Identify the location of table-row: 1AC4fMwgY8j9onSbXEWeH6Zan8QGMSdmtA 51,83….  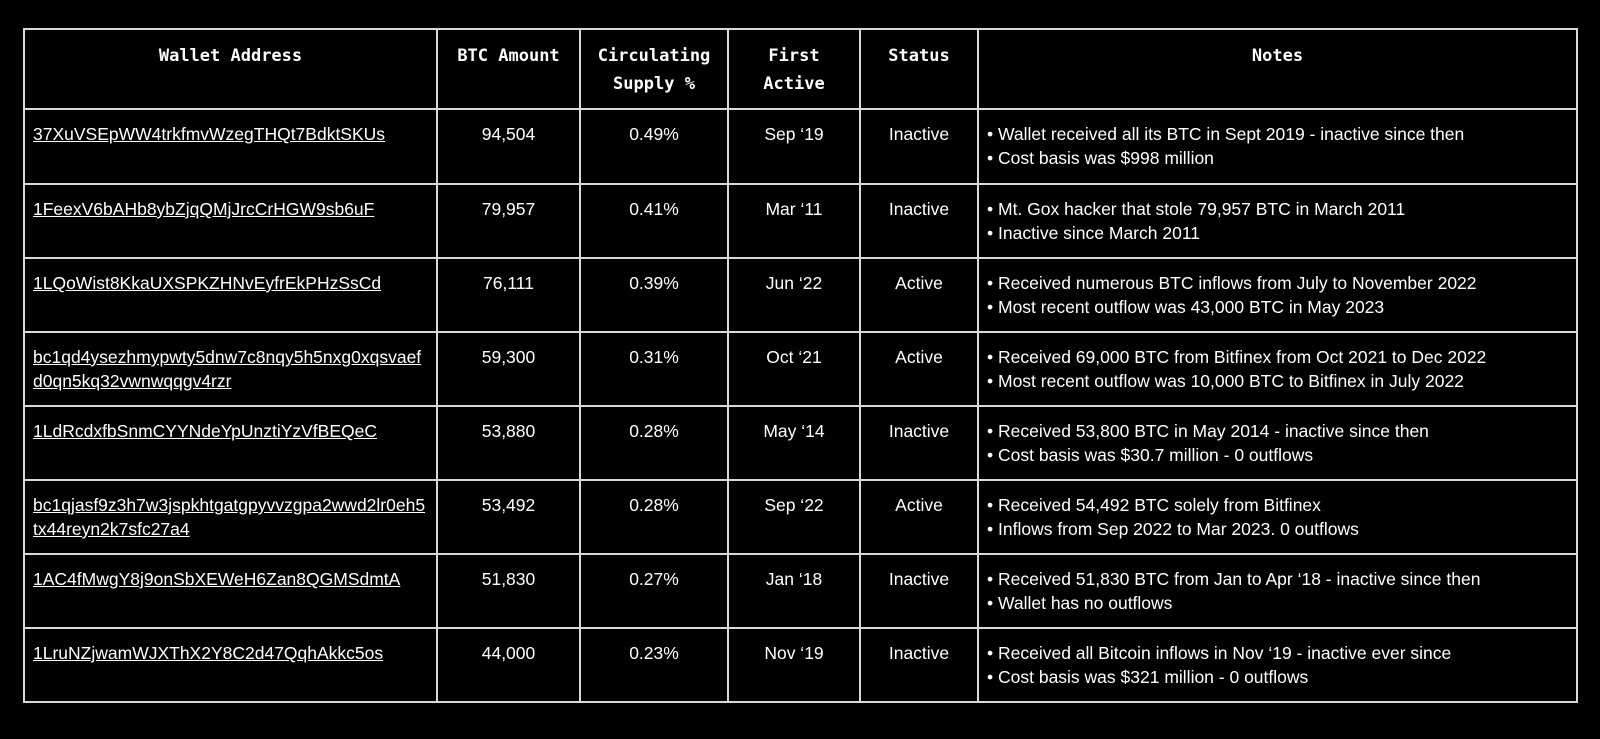
(800, 591).